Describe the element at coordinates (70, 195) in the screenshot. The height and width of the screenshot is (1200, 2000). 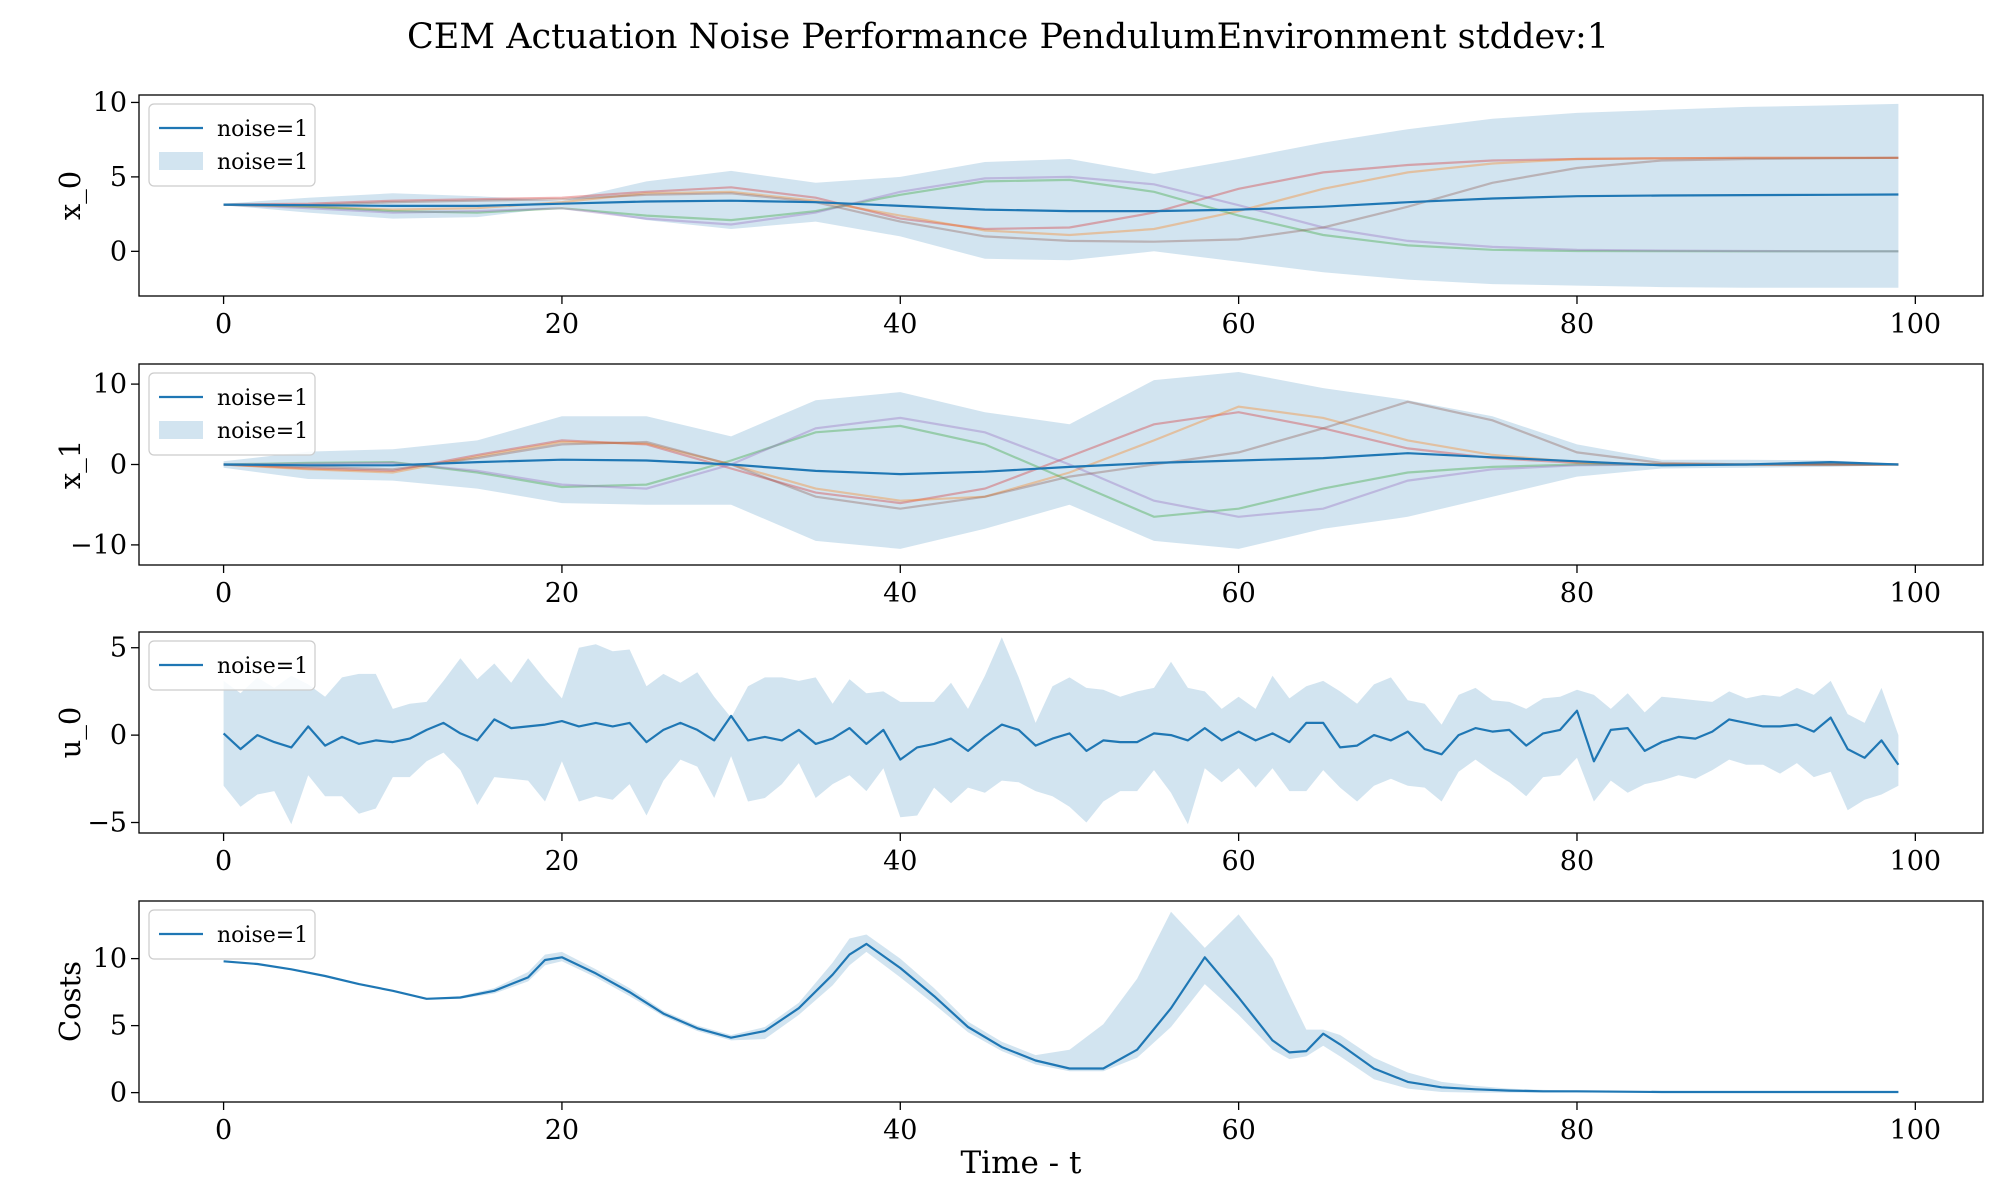
I see `y-axis-label: x_0` at that location.